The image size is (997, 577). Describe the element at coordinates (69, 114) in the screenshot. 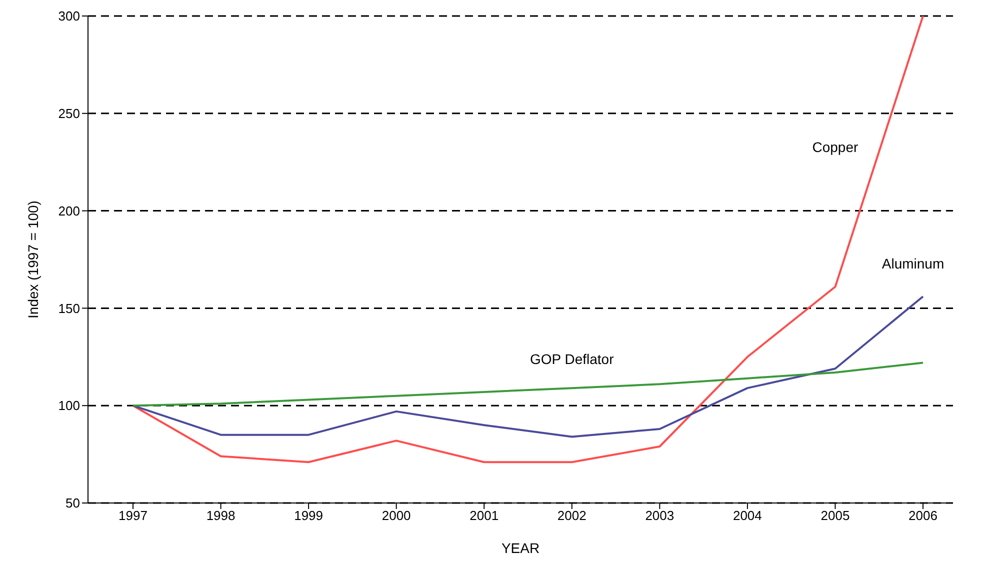

I see `y-tick-label: 250` at that location.